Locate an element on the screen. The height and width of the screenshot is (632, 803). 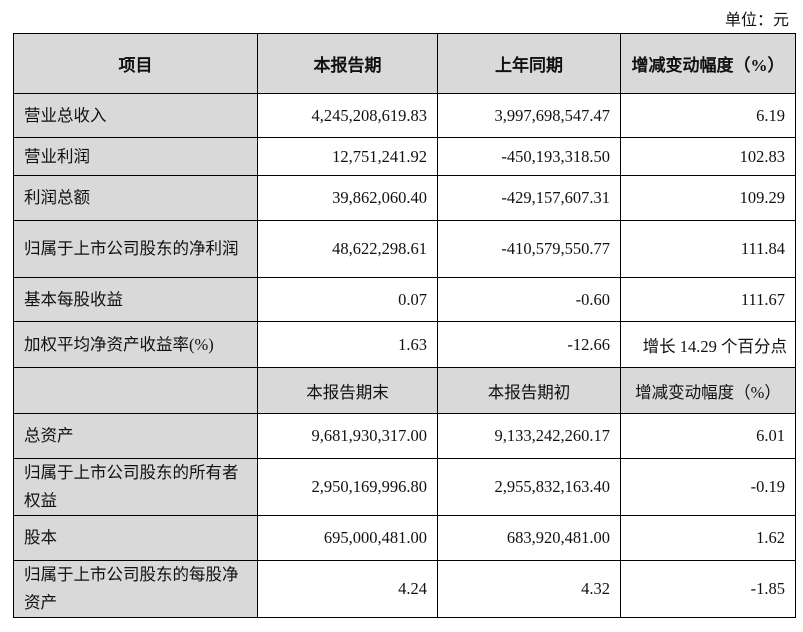
prior-value: 683,920,481.00 is located at coordinates (529, 538).